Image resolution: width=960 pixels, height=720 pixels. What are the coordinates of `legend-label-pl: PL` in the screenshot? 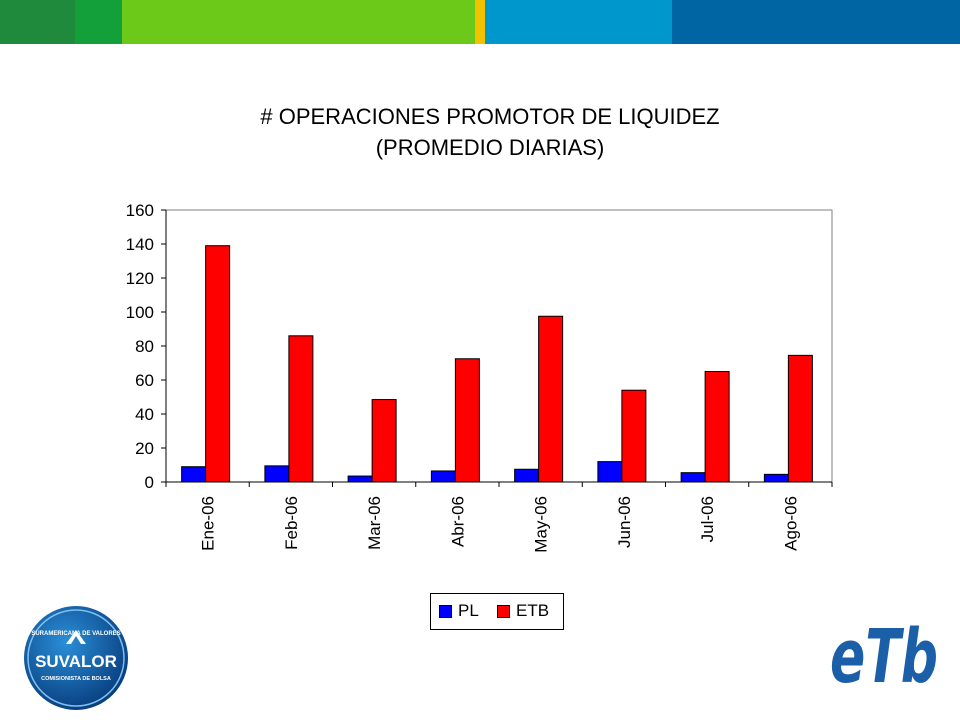 It's located at (468, 610).